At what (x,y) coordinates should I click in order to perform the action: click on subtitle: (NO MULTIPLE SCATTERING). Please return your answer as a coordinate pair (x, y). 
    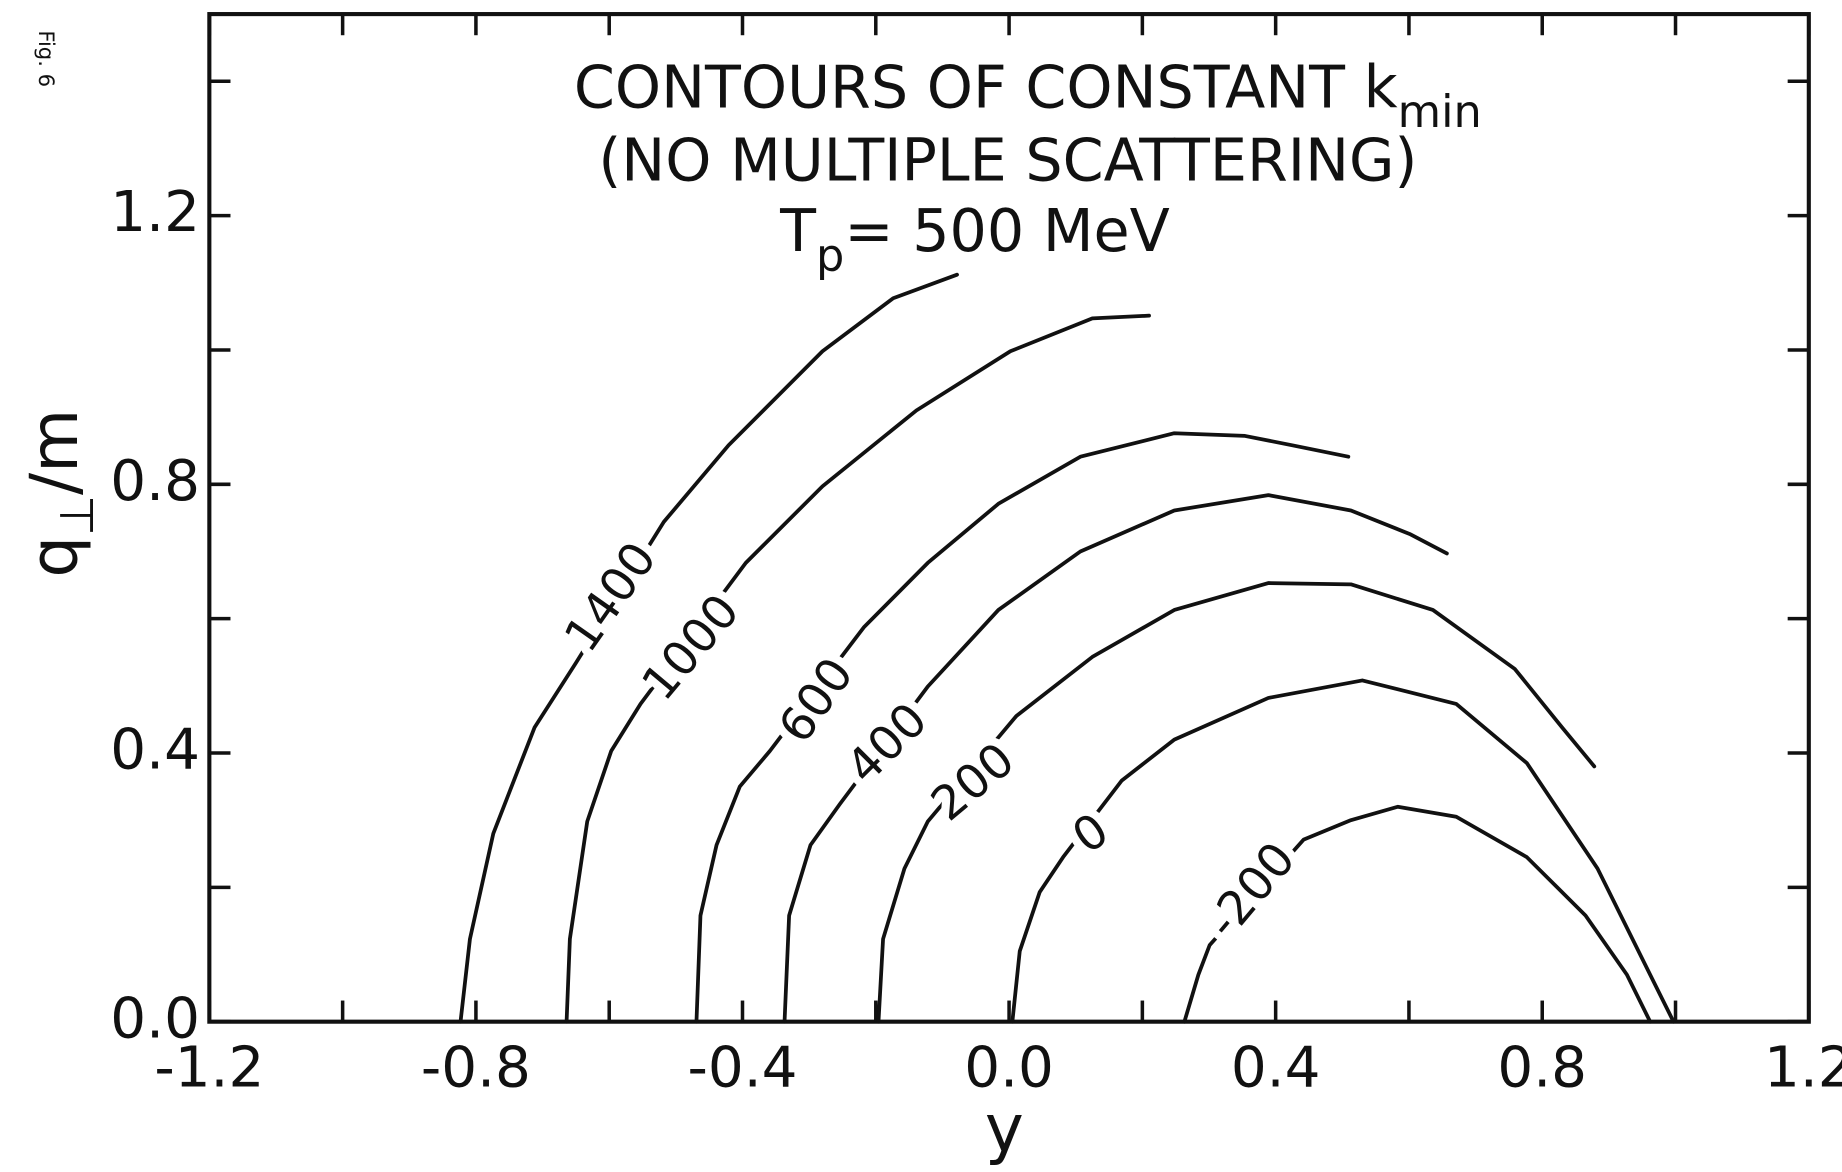
    Looking at the image, I should click on (1007, 161).